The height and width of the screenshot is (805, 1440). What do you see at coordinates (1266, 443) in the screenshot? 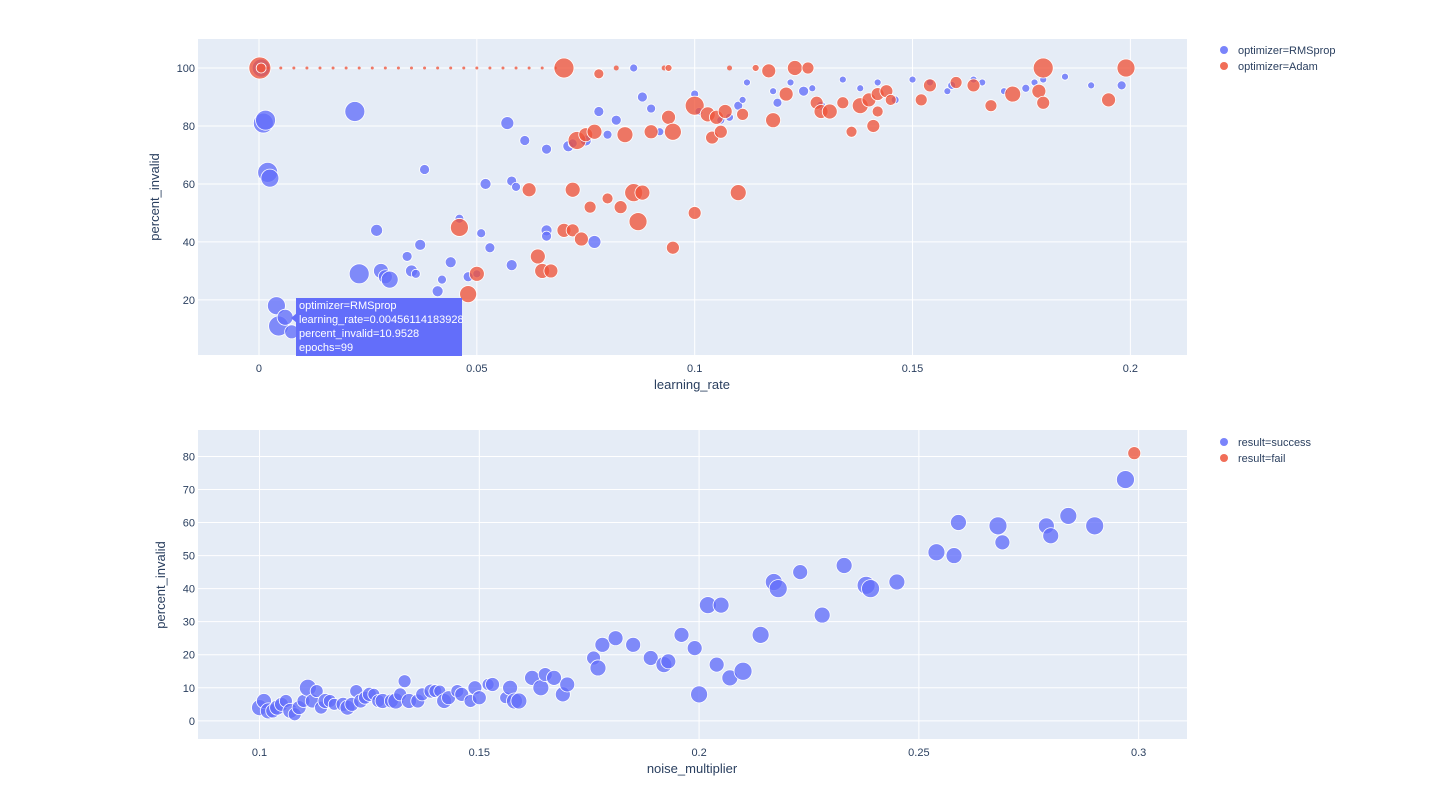
I see `legend-item: result=success` at bounding box center [1266, 443].